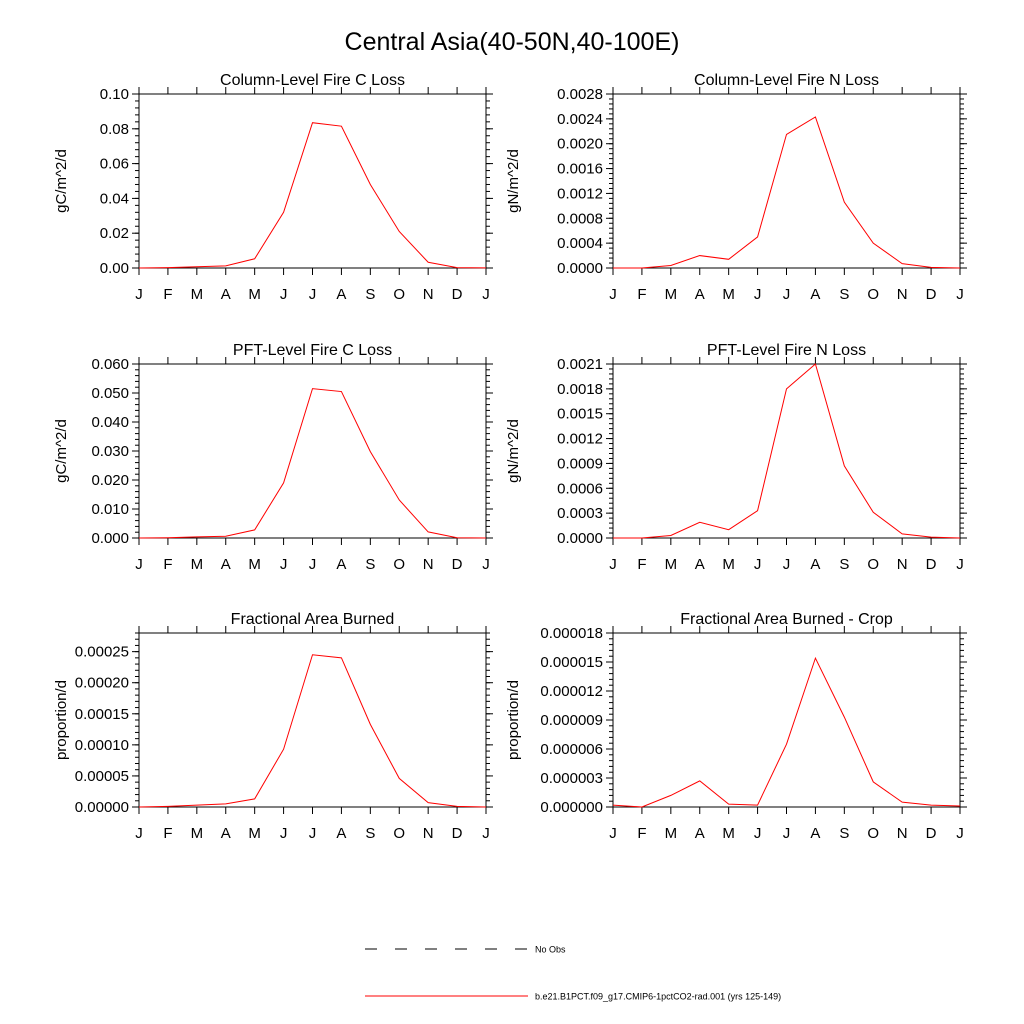  I want to click on panel-title: Fractional Area Burned - Crop, so click(786, 619).